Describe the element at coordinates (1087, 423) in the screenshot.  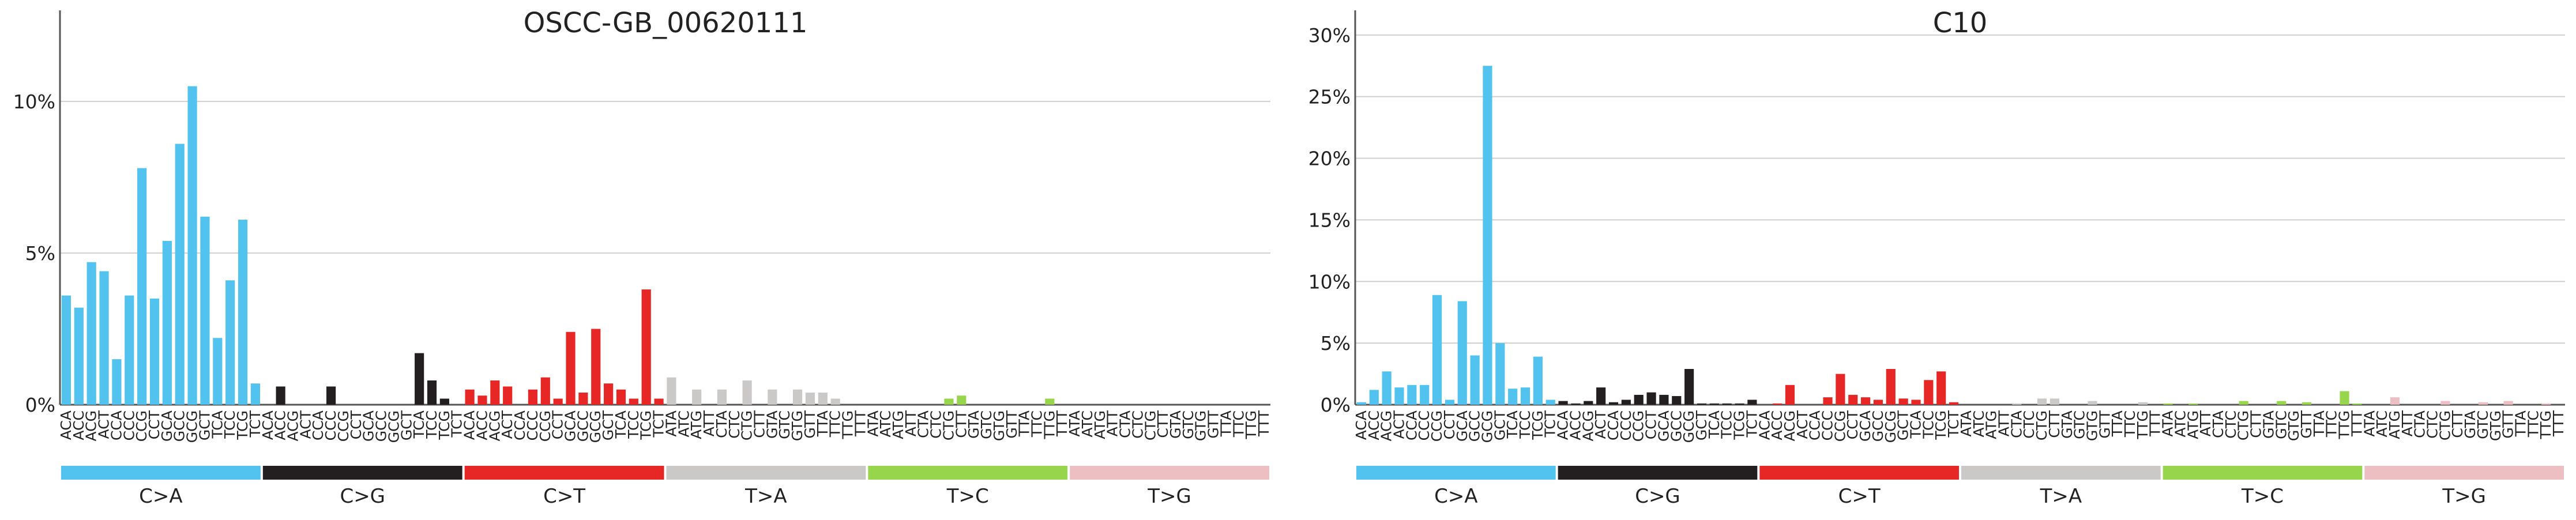
I see `panel1-xtick-label: ATC` at that location.